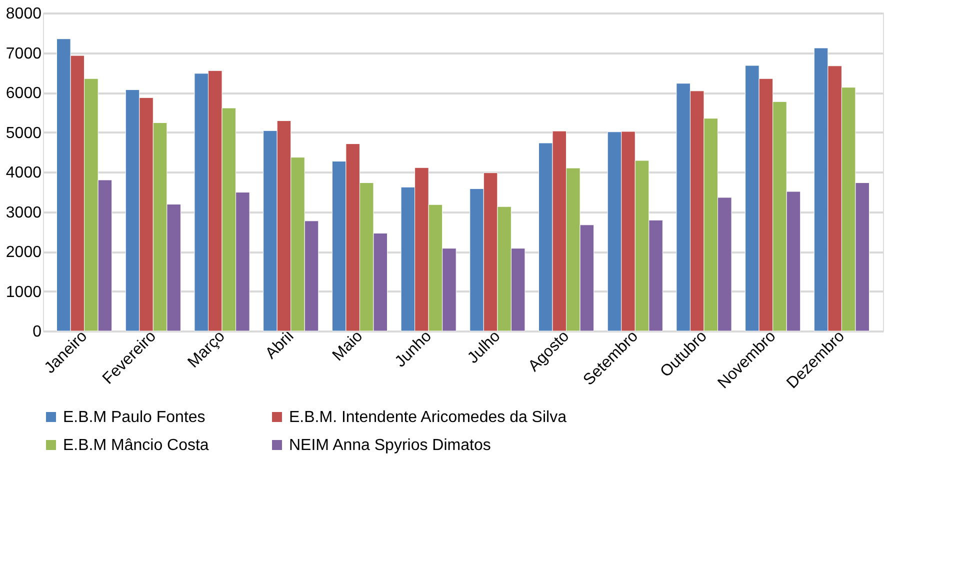 The height and width of the screenshot is (581, 963). Describe the element at coordinates (390, 445) in the screenshot. I see `legend-label: NEIM Anna Spyrios Dimatos` at that location.